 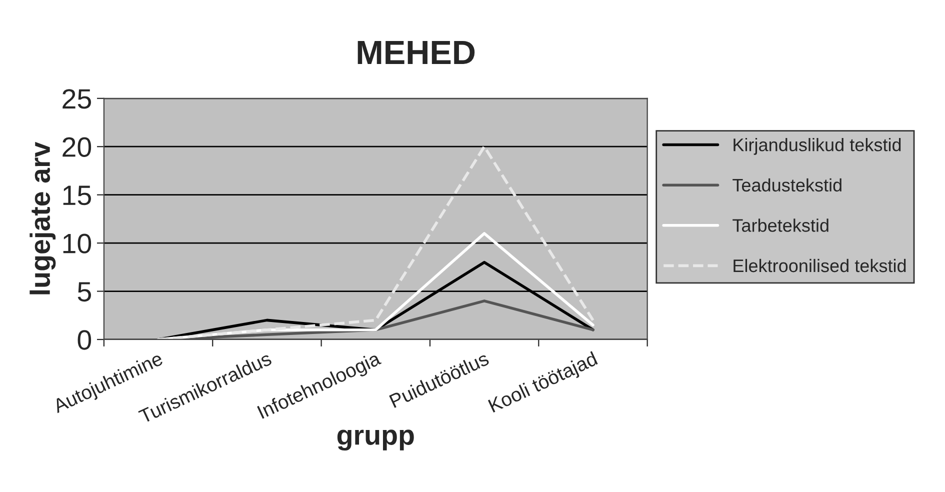 I want to click on y-tick-label: 25, so click(x=76, y=99).